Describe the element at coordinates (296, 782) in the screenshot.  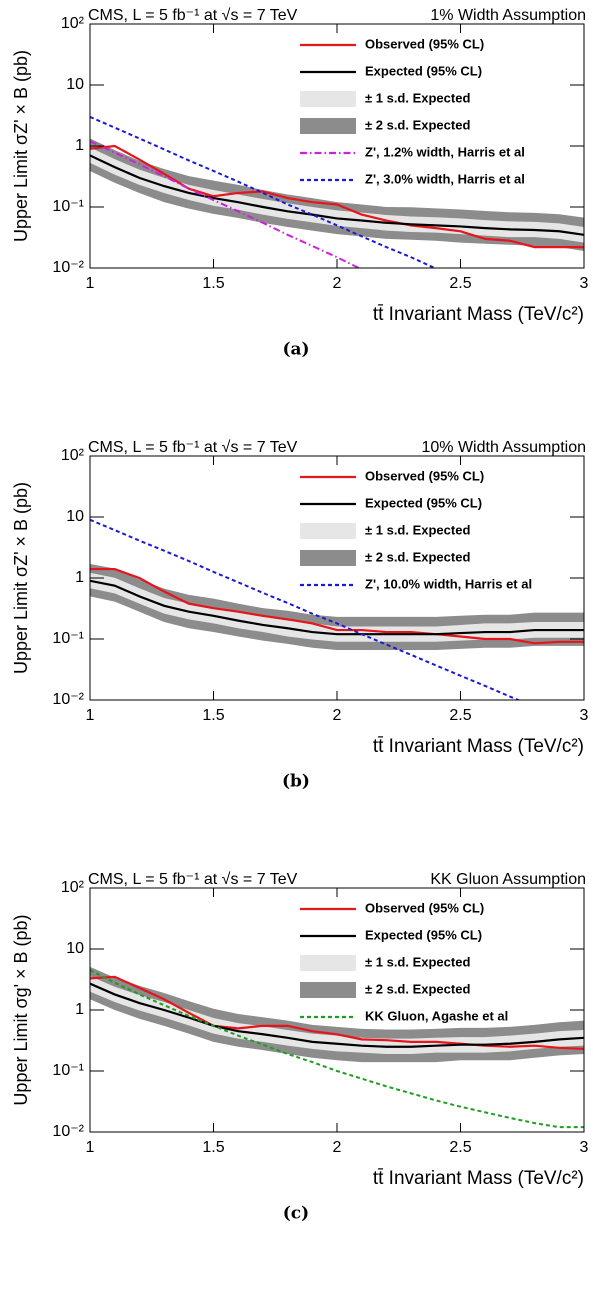
I see `caption: (b)` at that location.